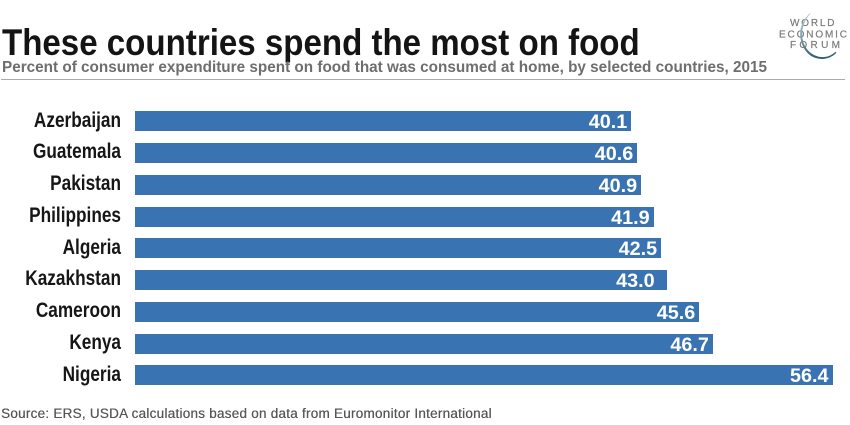  Describe the element at coordinates (813, 34) in the screenshot. I see `svg-text: ECONOMIC` at that location.